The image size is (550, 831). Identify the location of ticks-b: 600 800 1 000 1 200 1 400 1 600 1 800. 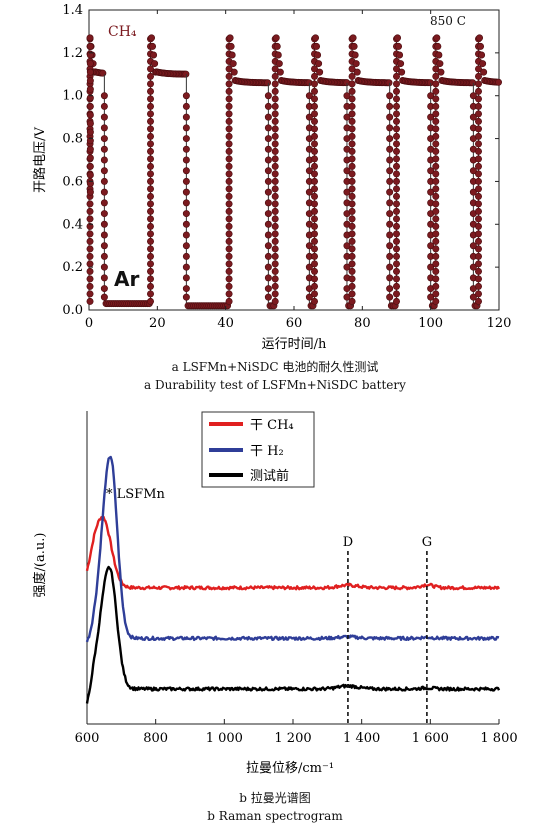
(296, 732).